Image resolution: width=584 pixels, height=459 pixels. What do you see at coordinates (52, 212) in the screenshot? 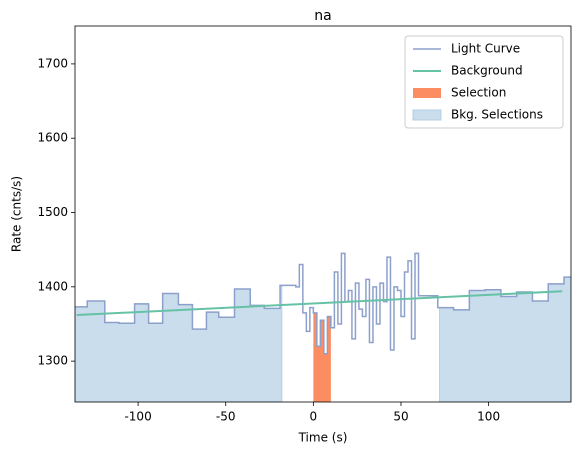
I see `y-tick-label: 1500` at bounding box center [52, 212].